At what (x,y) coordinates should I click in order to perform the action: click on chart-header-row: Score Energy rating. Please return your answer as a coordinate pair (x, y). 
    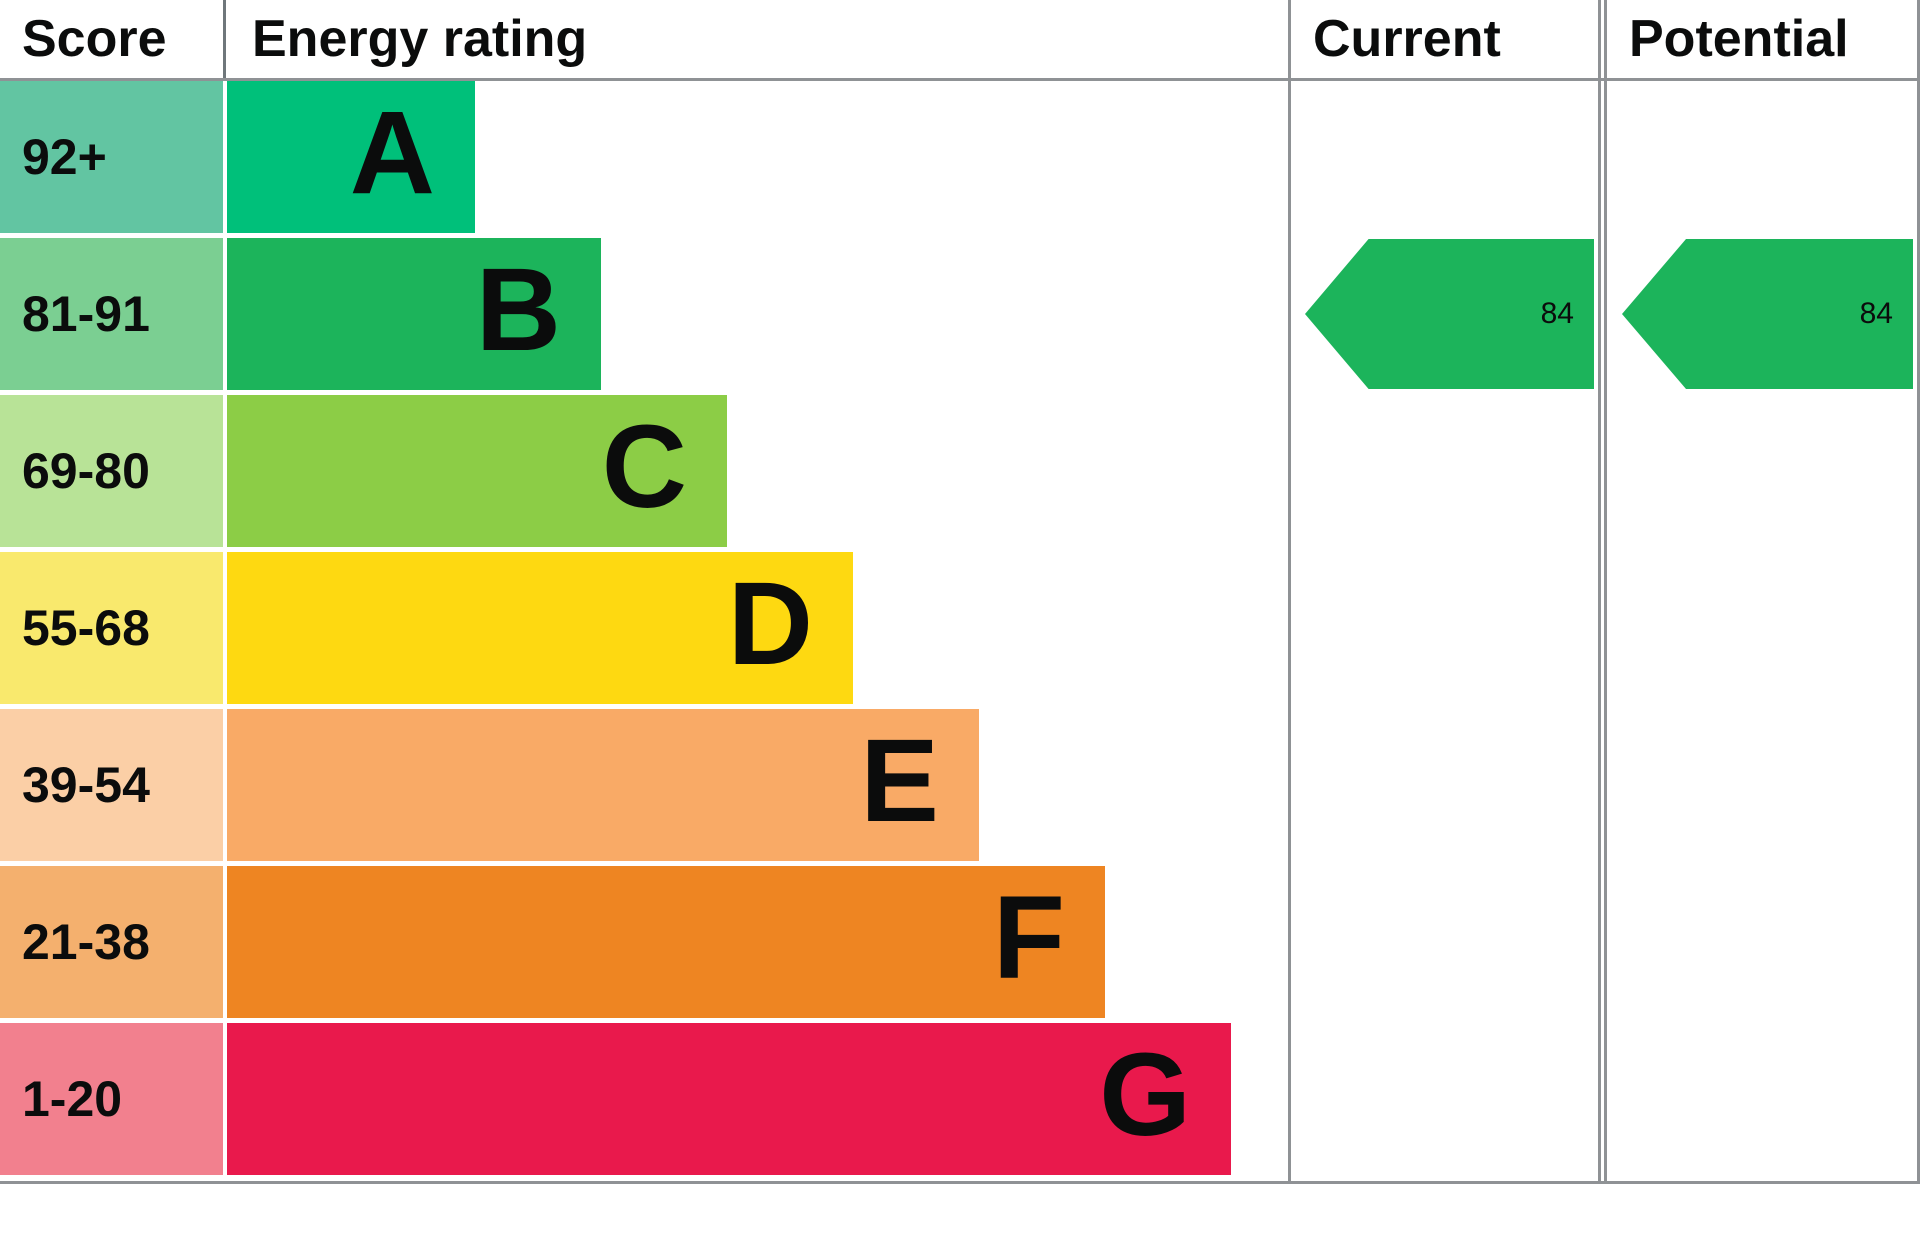
    Looking at the image, I should click on (960, 39).